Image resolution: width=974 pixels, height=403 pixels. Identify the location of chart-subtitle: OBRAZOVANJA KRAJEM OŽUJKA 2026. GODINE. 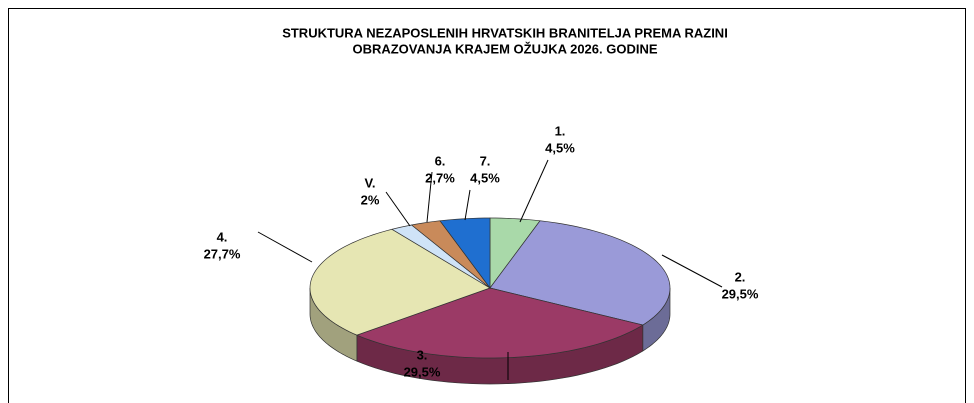
(504, 48).